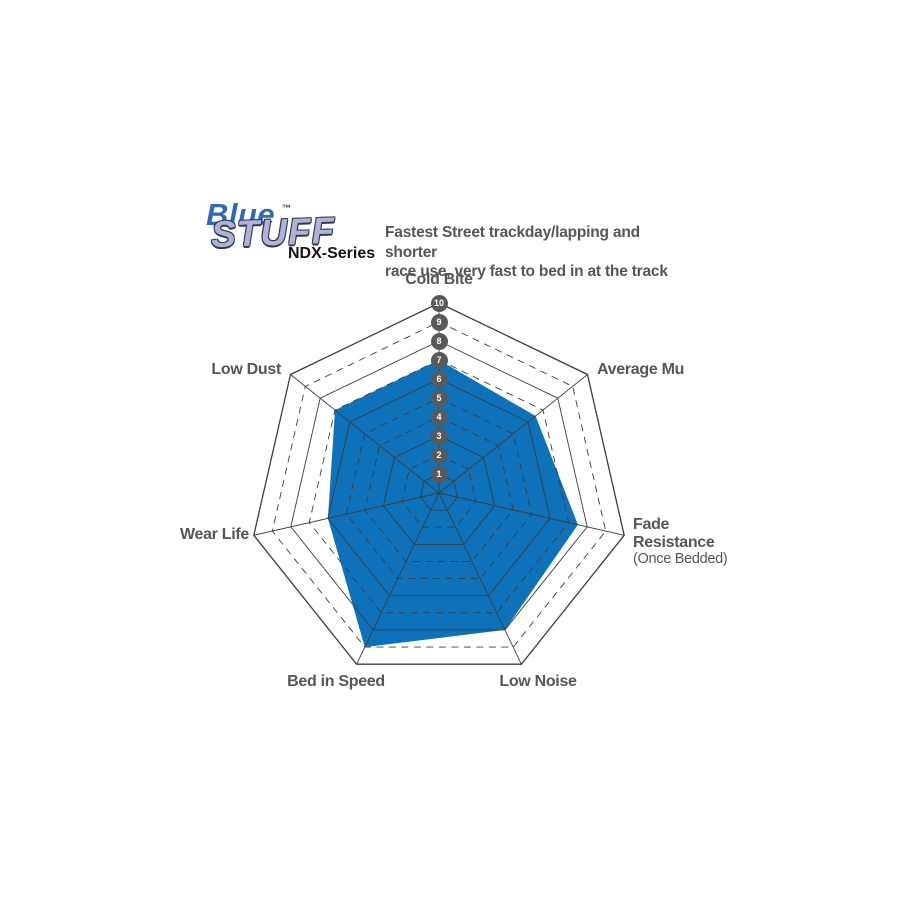 Image resolution: width=900 pixels, height=900 pixels. What do you see at coordinates (246, 369) in the screenshot?
I see `axis-label-low-dust: Low Dust` at bounding box center [246, 369].